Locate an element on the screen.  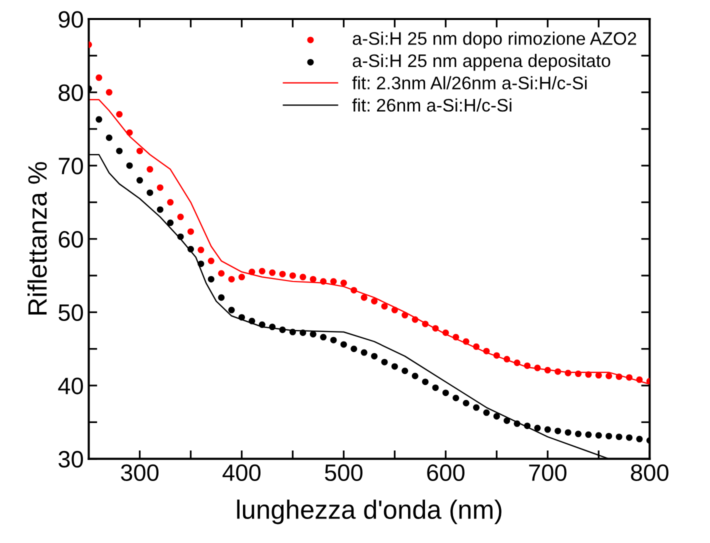
y-tick-label: 50 is located at coordinates (70, 313).